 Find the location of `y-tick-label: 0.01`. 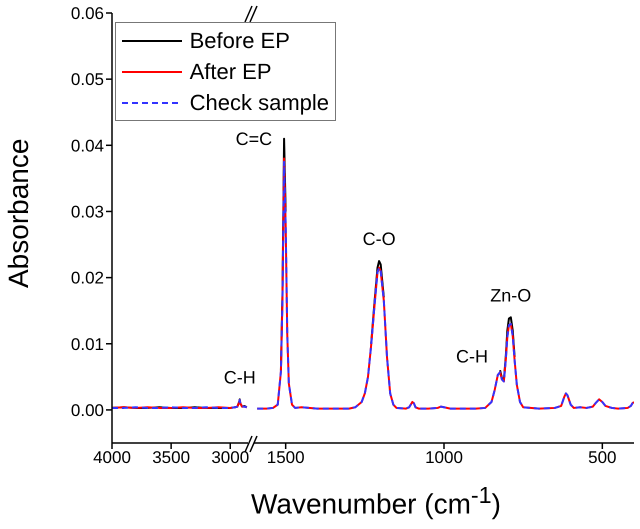

y-tick-label: 0.01 is located at coordinates (87, 344).